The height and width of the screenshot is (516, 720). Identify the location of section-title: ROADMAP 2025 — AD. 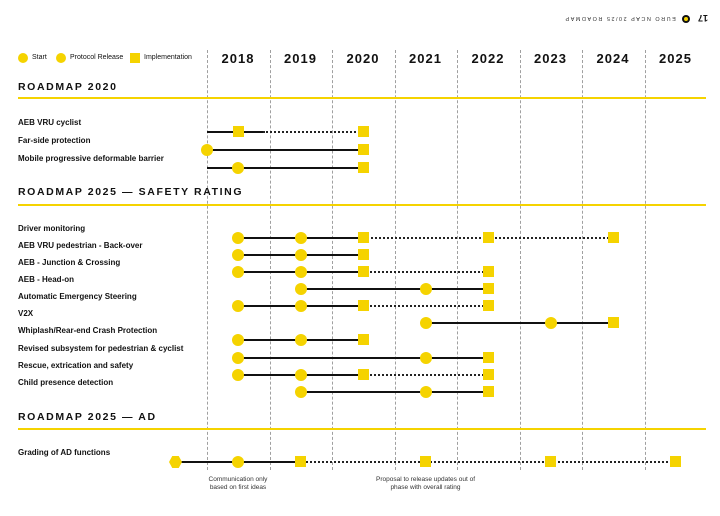
(87, 417).